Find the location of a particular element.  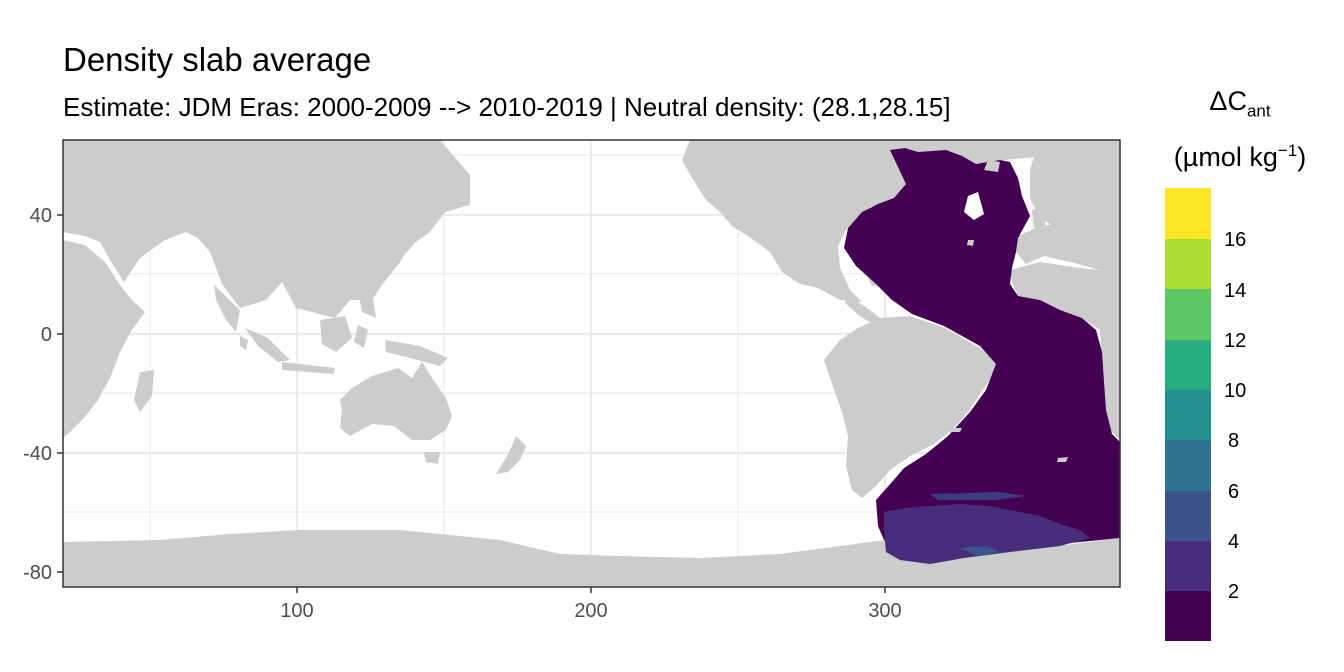

land-central-america is located at coordinates (862, 308).